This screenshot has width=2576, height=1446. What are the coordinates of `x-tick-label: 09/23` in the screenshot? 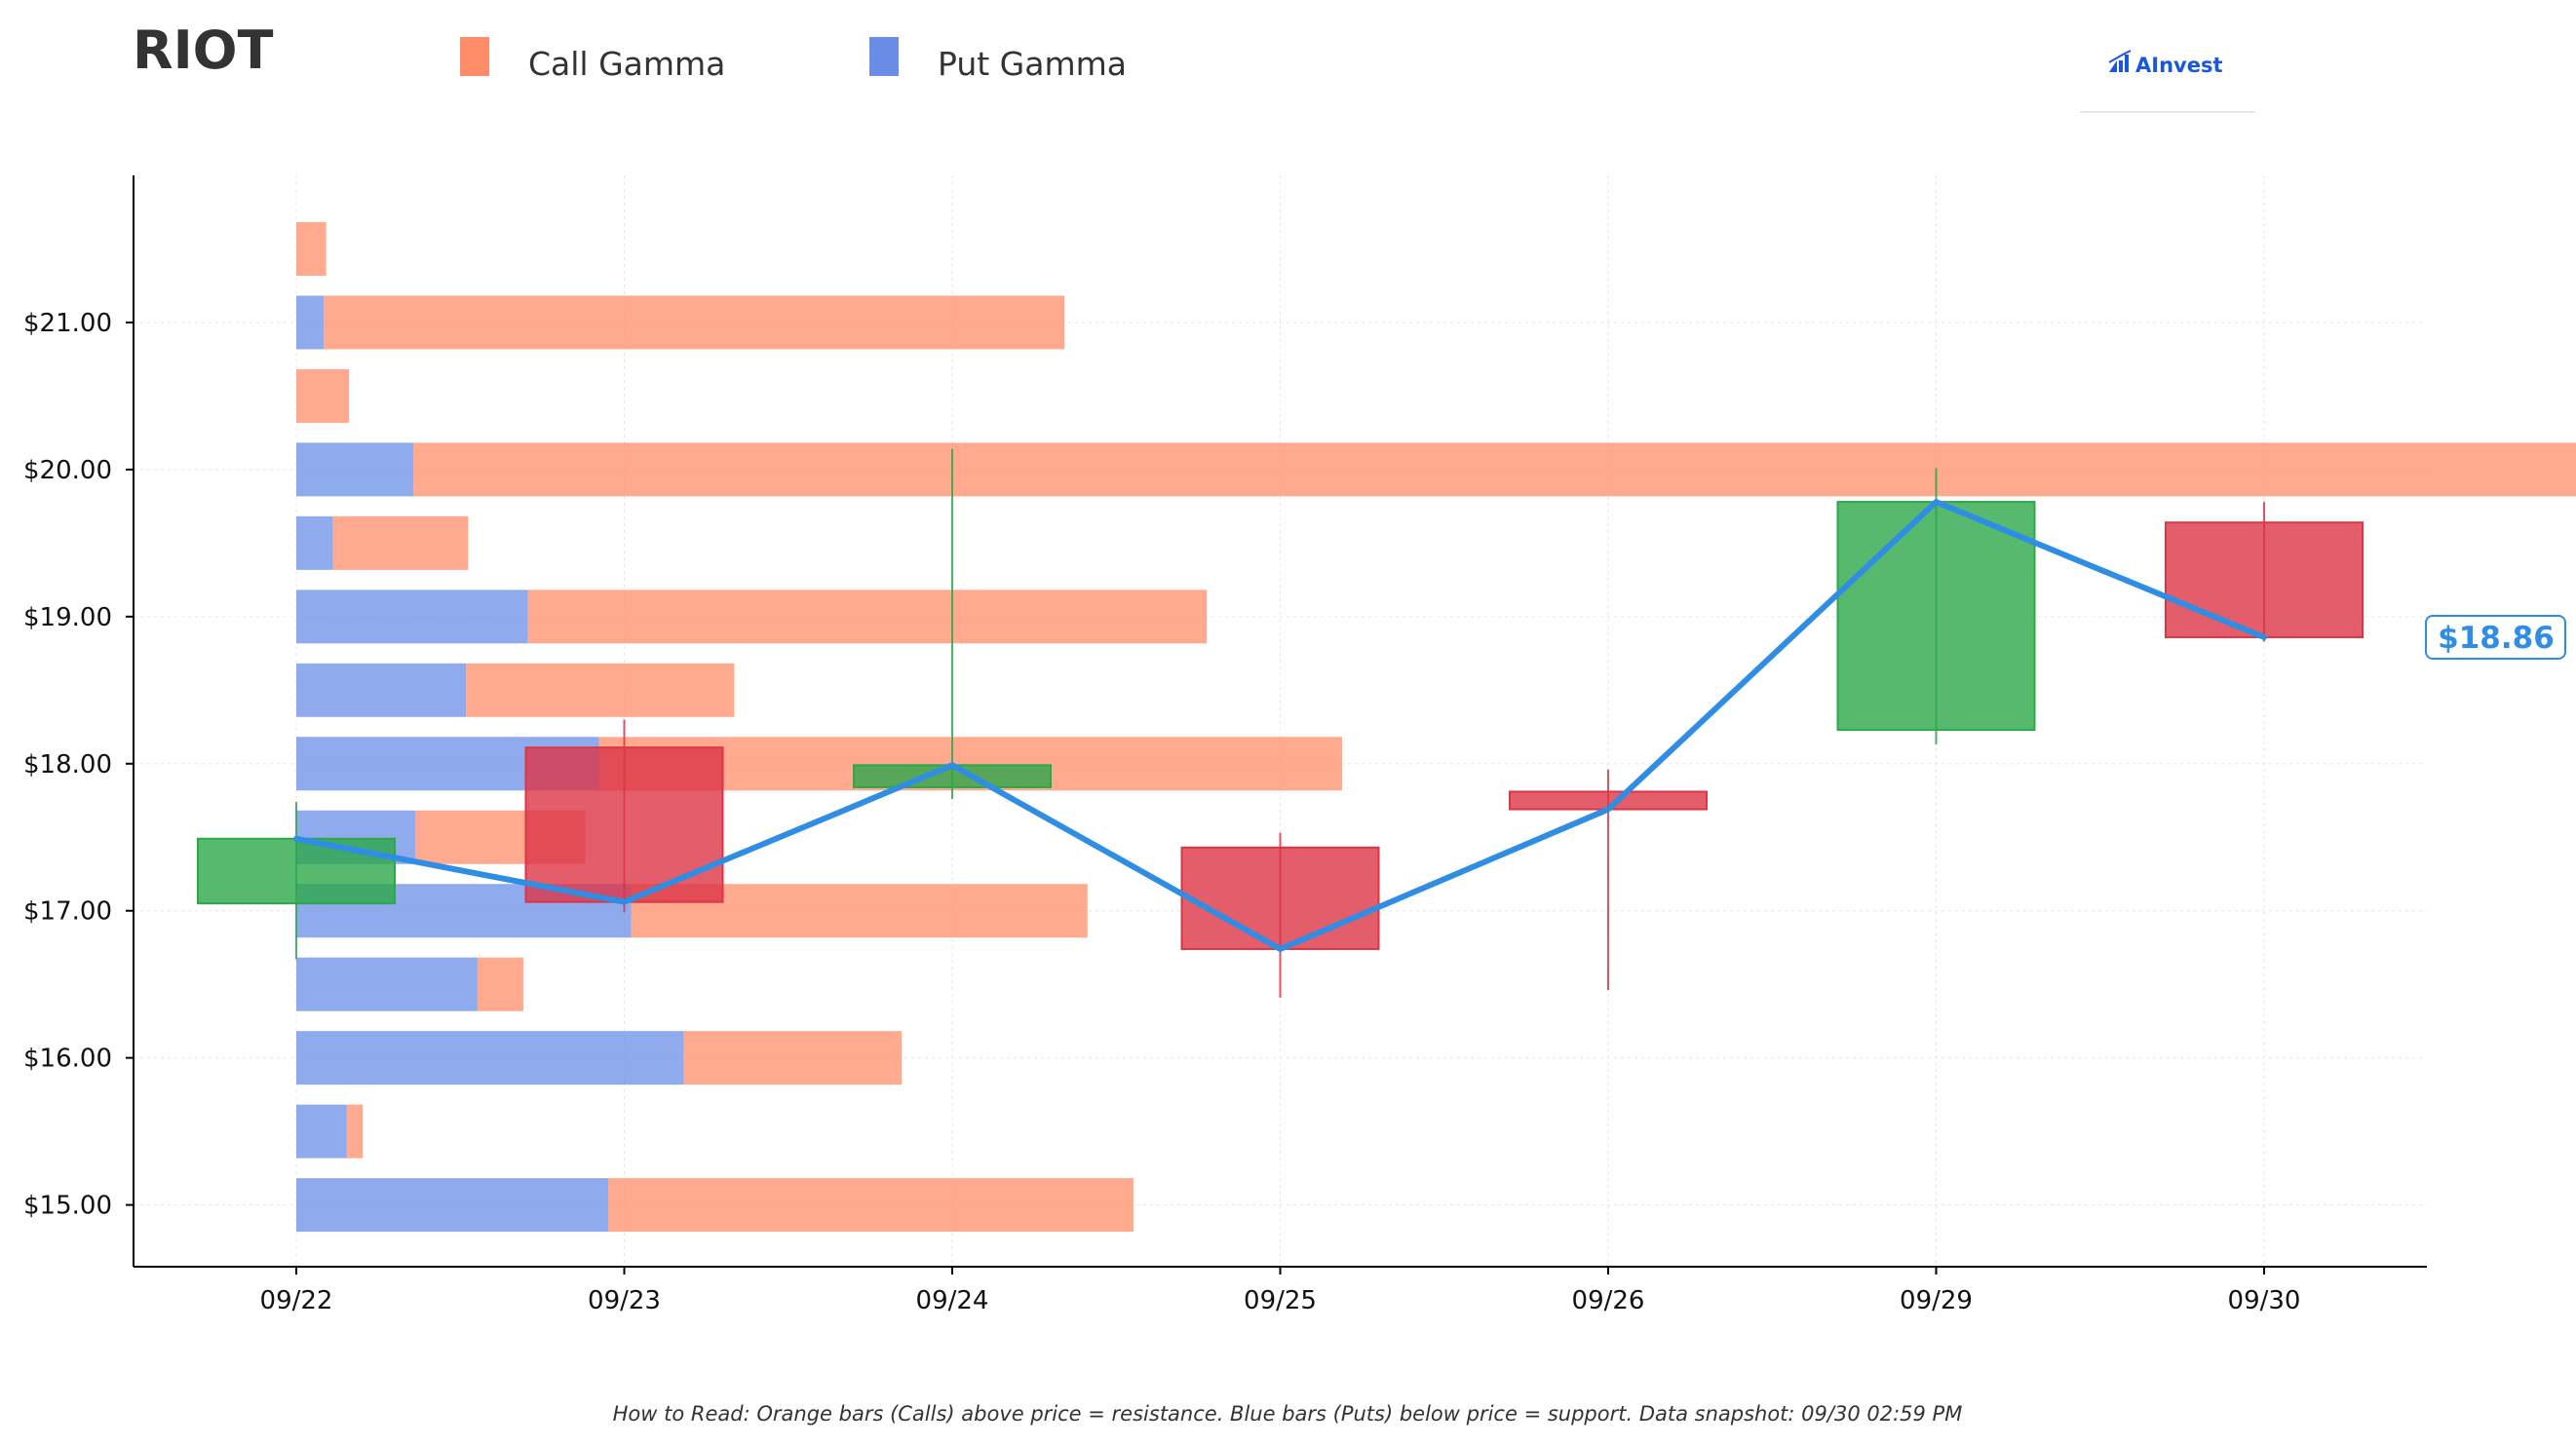 It's located at (624, 1300).